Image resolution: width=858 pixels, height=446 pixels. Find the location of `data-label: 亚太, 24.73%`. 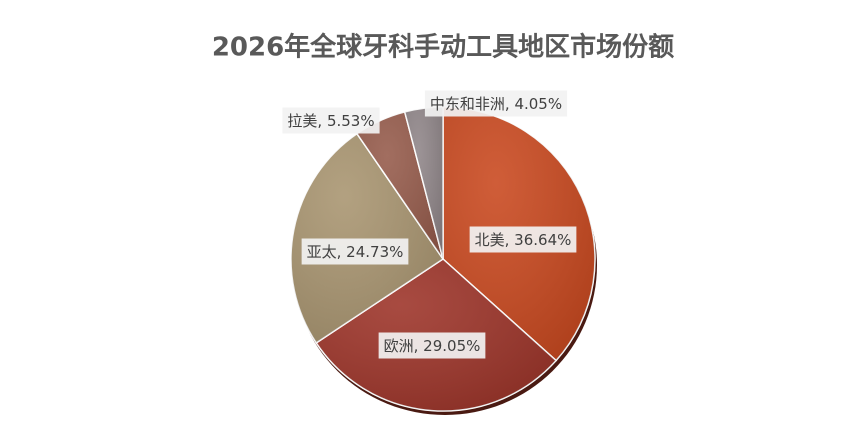

data-label: 亚太, 24.73% is located at coordinates (355, 251).